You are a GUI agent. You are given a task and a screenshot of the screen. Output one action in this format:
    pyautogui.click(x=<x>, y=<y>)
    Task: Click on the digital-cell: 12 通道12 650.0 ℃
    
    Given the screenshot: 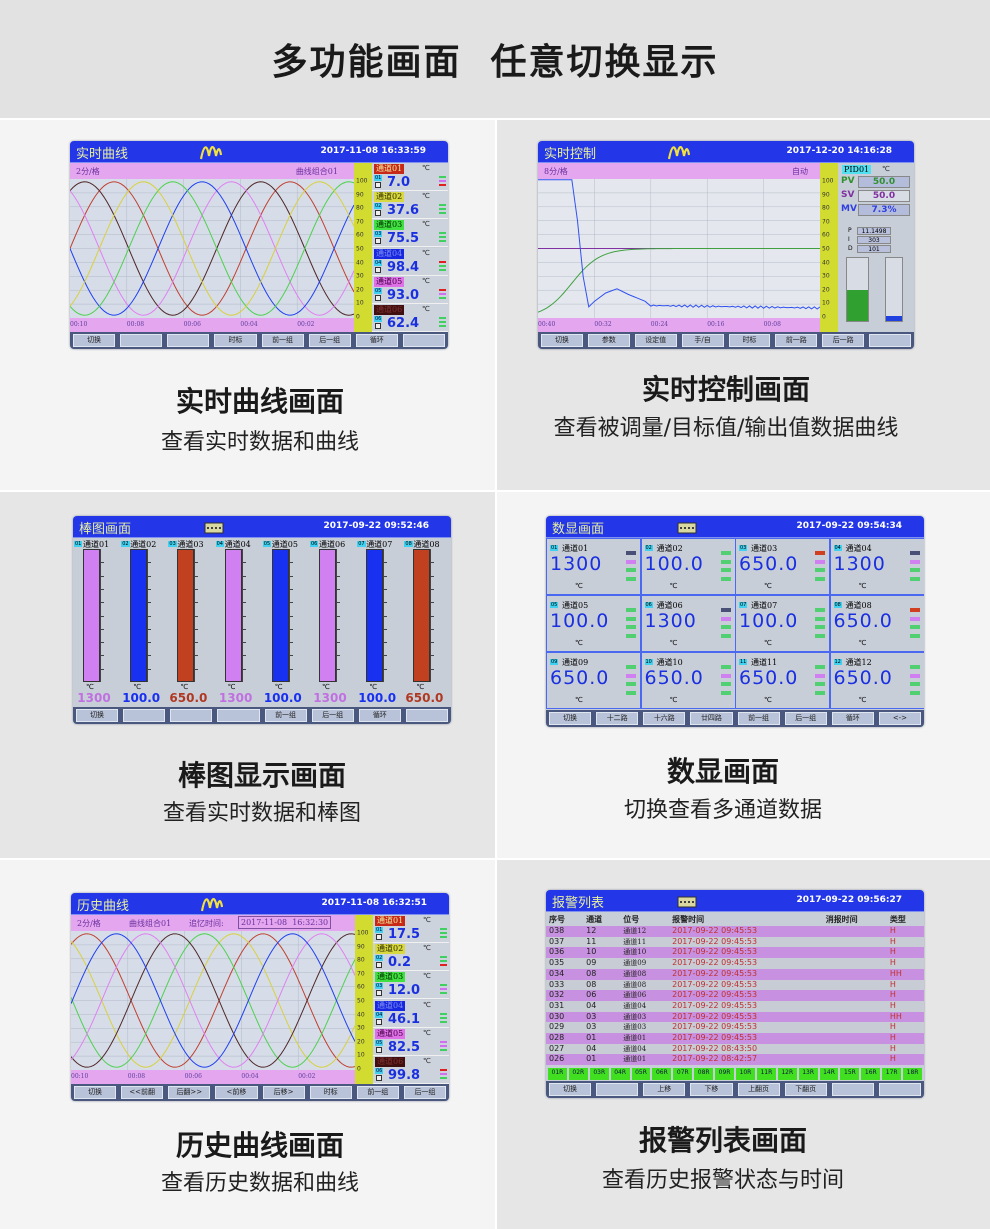 What is the action you would take?
    pyautogui.click(x=876, y=680)
    